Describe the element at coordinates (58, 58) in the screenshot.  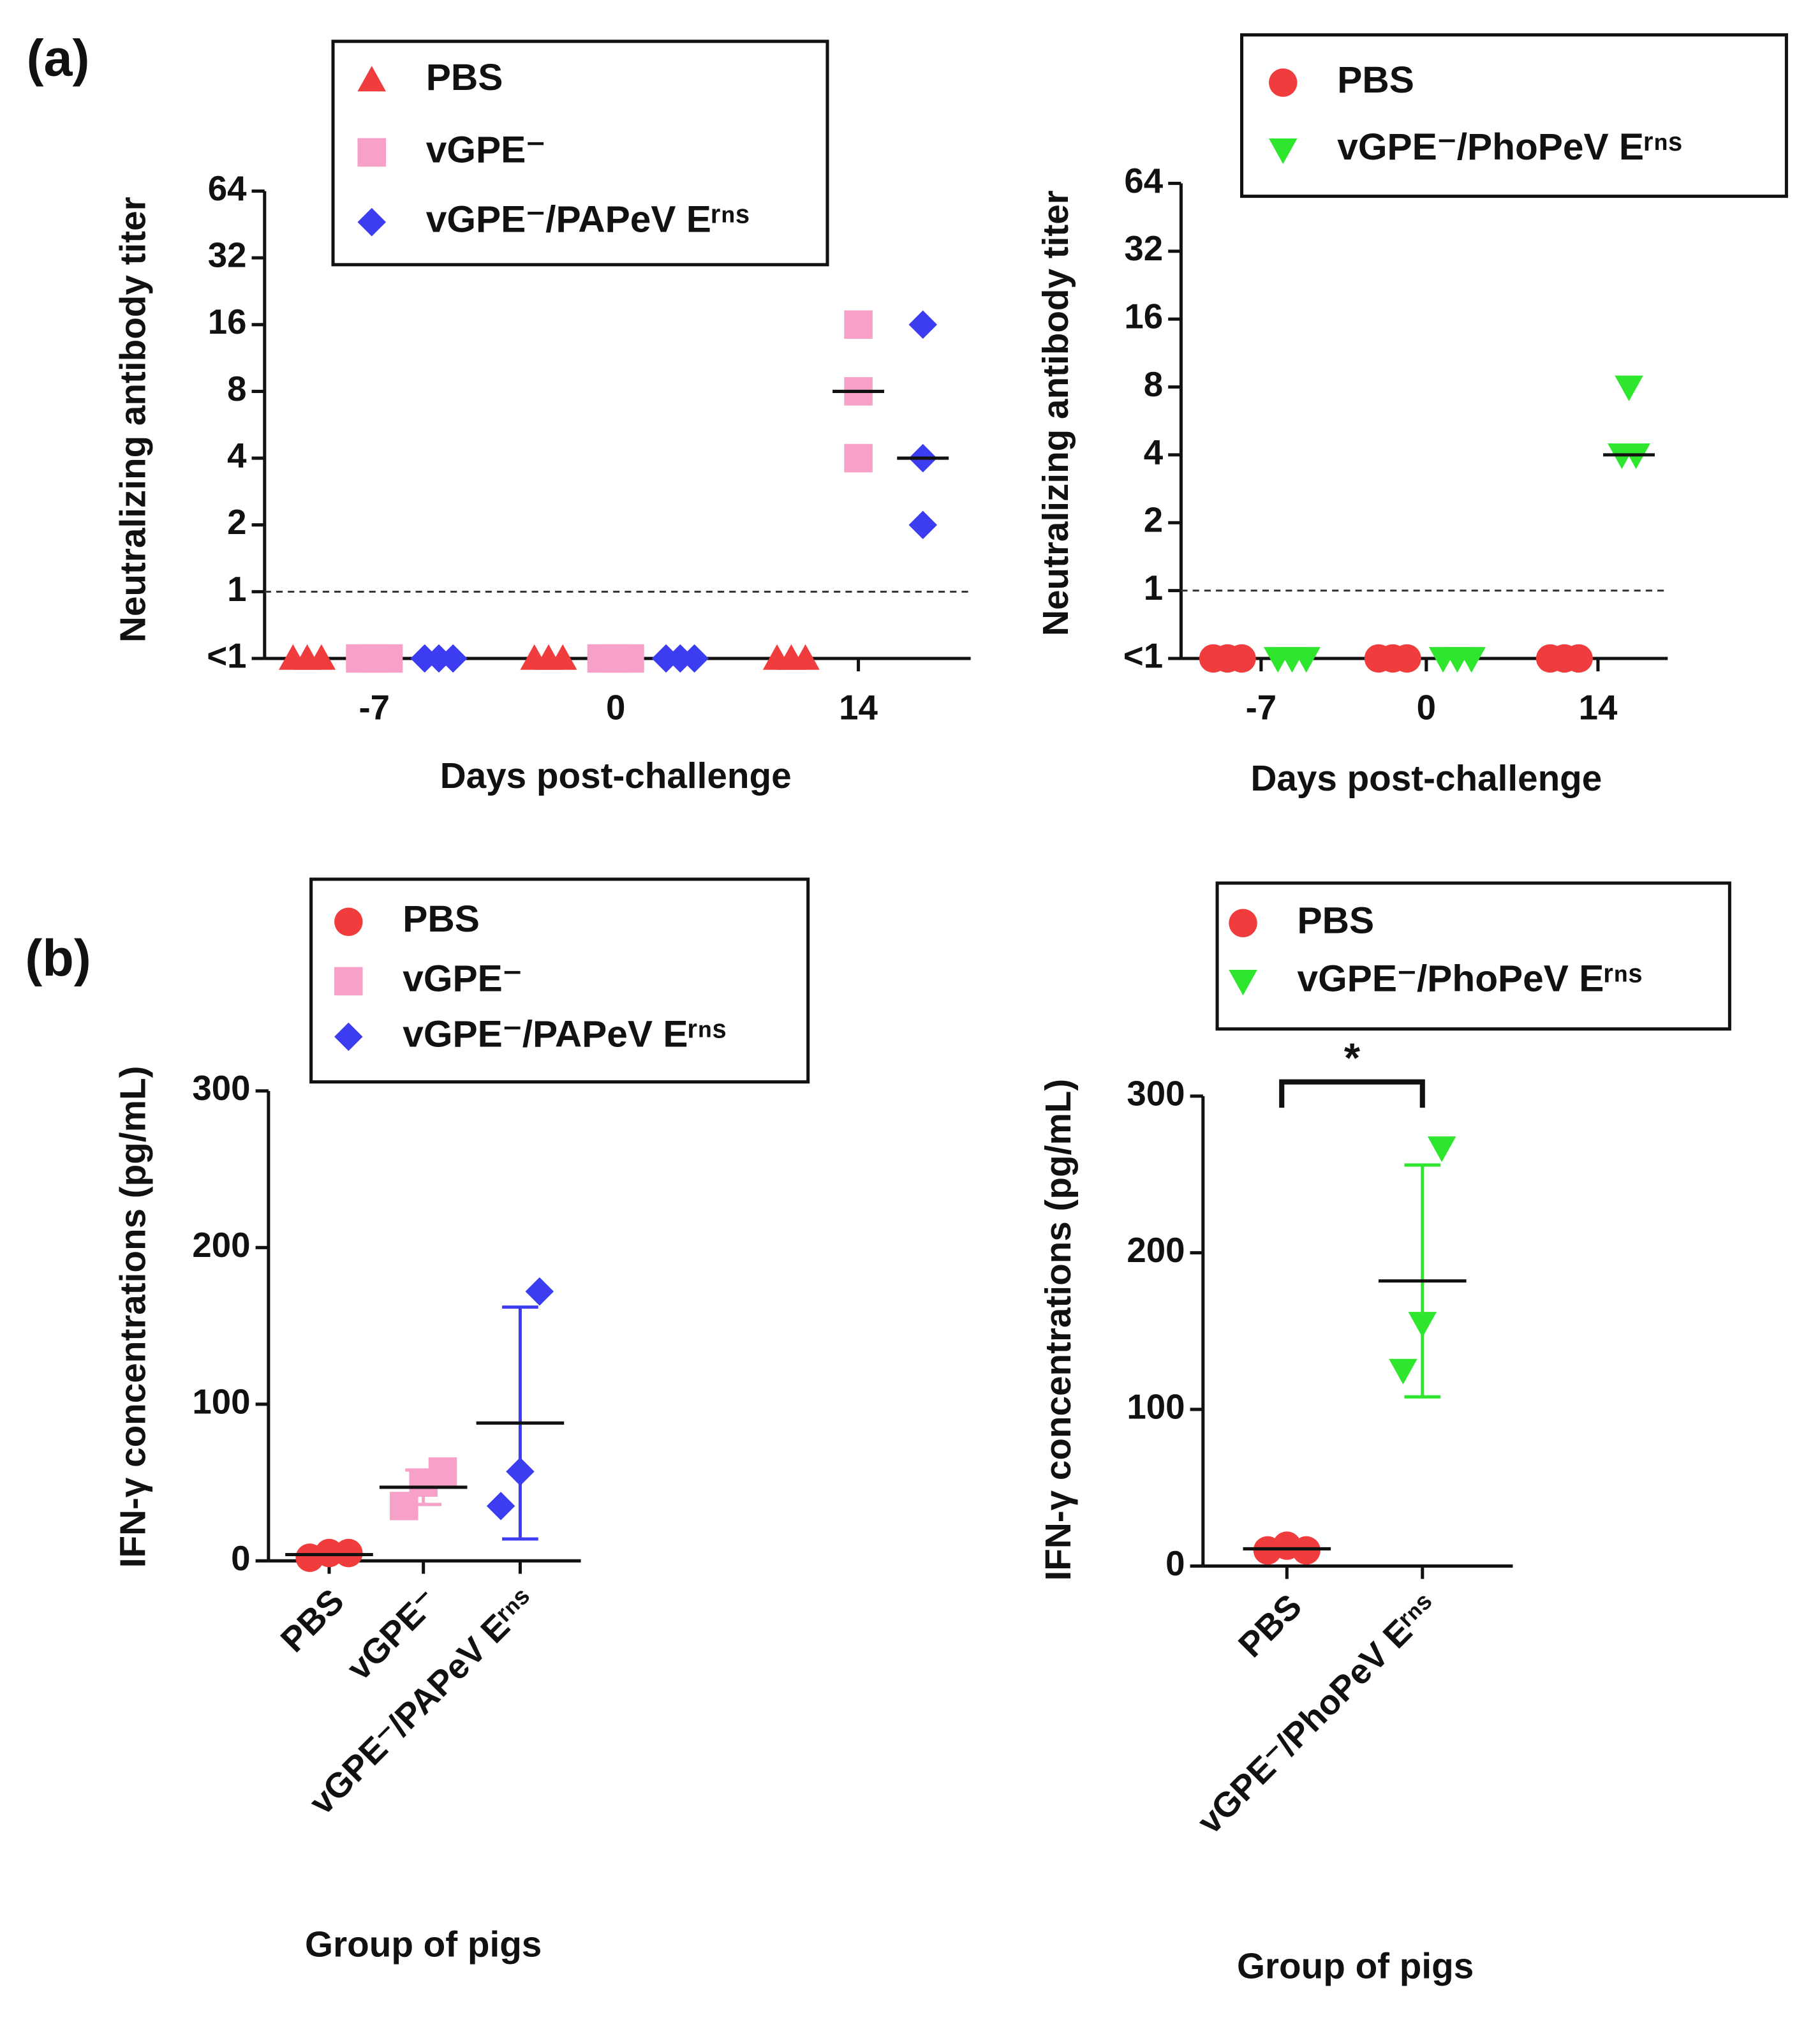
I see `panel-label: (a)` at that location.